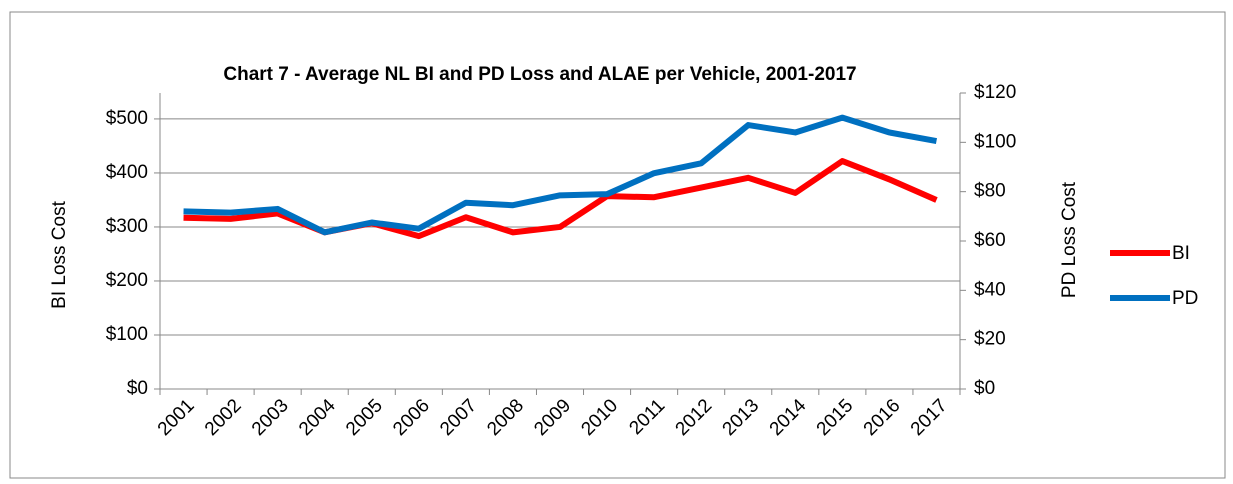 The image size is (1233, 484). What do you see at coordinates (1181, 253) in the screenshot?
I see `legend-label: BI` at bounding box center [1181, 253].